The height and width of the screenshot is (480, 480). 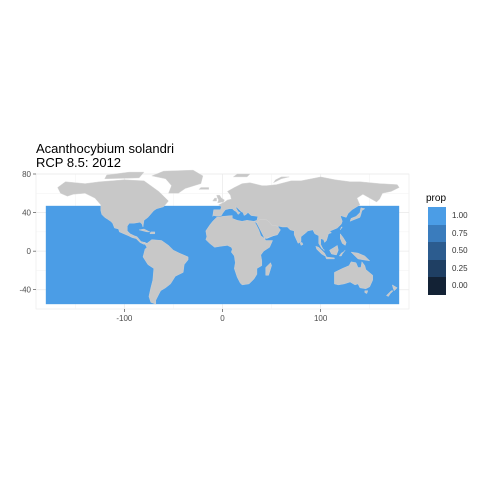 What do you see at coordinates (165, 272) in the screenshot?
I see `land-south-america` at bounding box center [165, 272].